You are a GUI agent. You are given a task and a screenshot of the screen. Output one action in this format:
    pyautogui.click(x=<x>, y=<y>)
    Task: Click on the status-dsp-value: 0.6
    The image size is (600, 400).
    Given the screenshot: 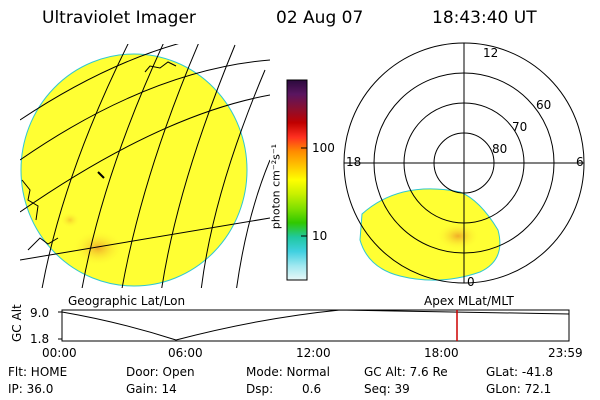 What is the action you would take?
    pyautogui.click(x=312, y=389)
    